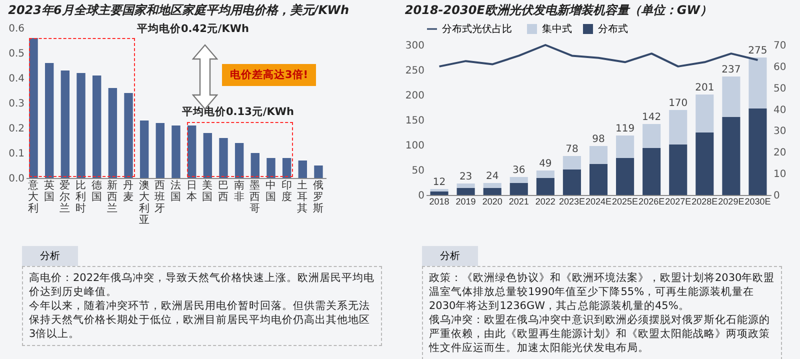 The width and height of the screenshot is (800, 359). What do you see at coordinates (477, 29) in the screenshot?
I see `legend-label: 分布式光伏占比` at bounding box center [477, 29].